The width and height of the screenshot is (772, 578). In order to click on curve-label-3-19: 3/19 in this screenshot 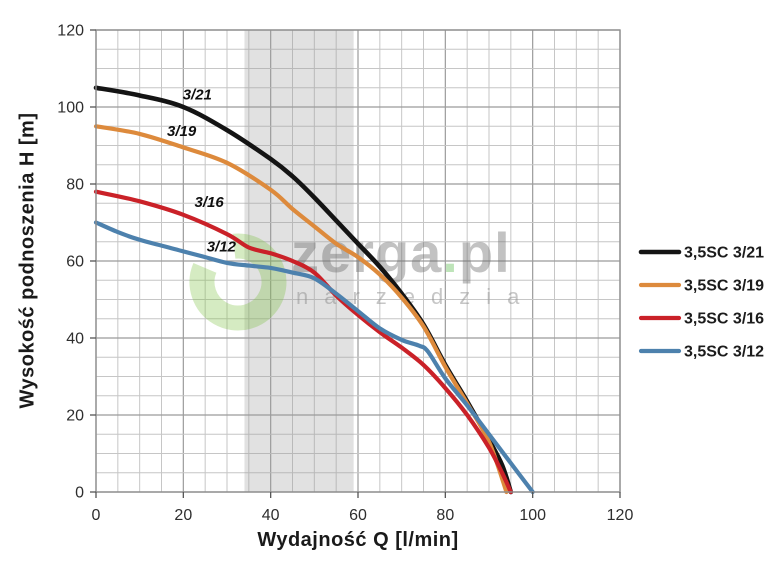, I will do `click(182, 131)`.